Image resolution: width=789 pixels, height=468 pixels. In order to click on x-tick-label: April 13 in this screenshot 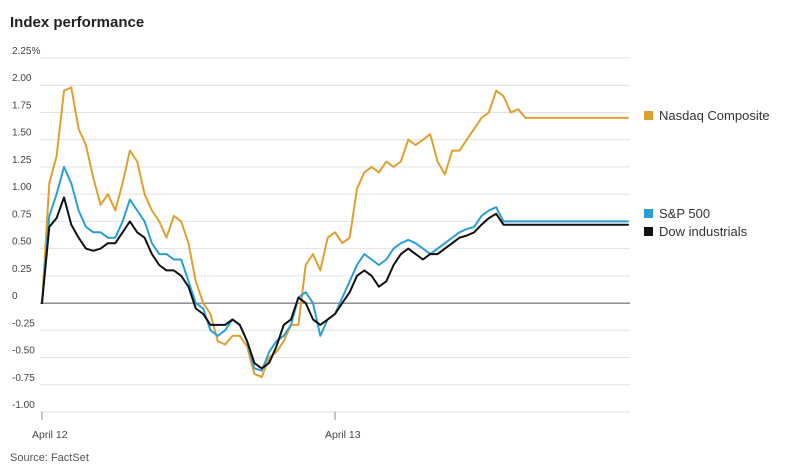, I will do `click(343, 435)`.